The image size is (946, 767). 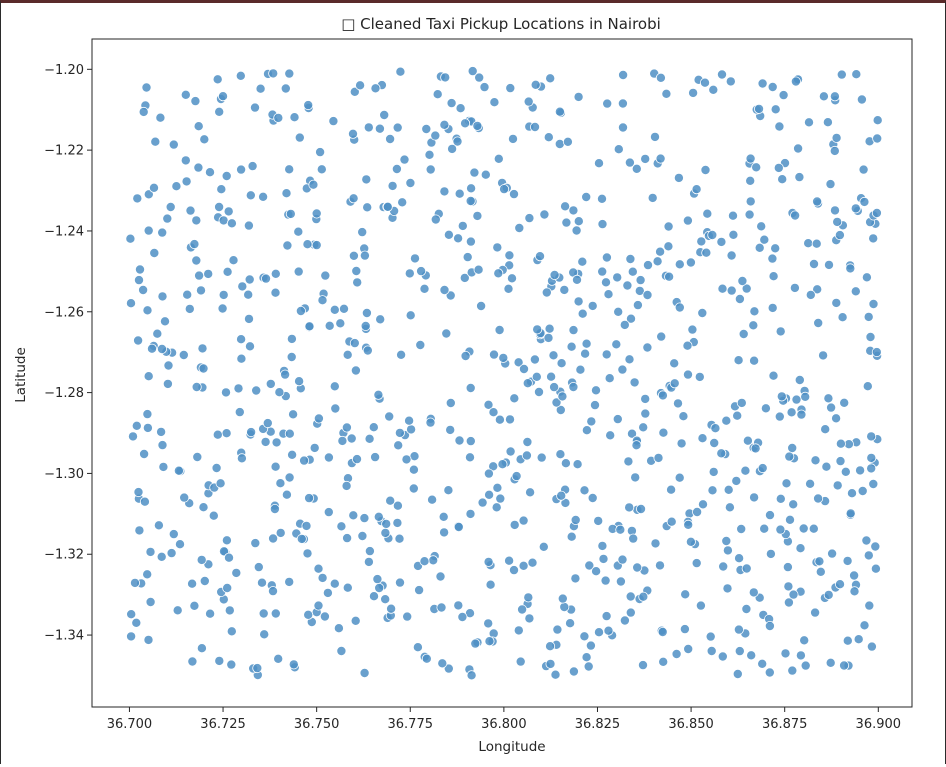 I want to click on x-tick-label: 36.825, so click(x=598, y=724).